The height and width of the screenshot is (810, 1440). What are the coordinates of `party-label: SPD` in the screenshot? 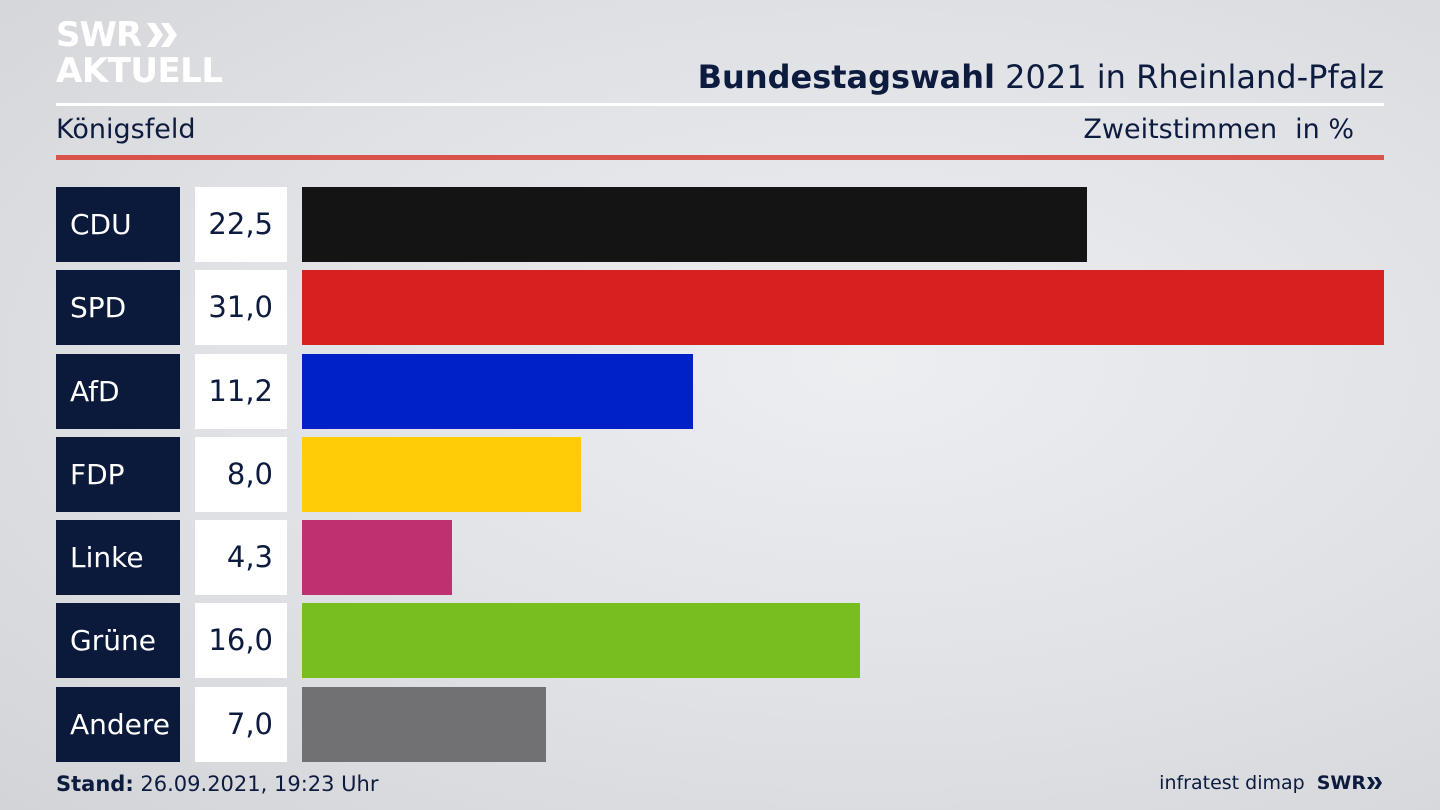 It's located at (118, 308).